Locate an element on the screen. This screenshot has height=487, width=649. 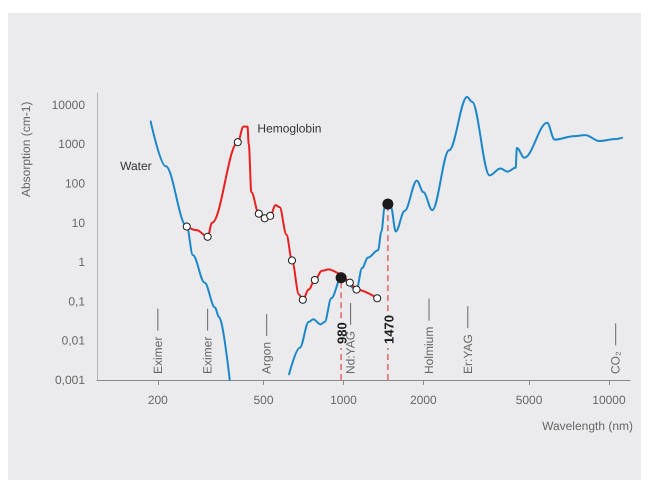
x-tick-label: 10000 is located at coordinates (609, 400).